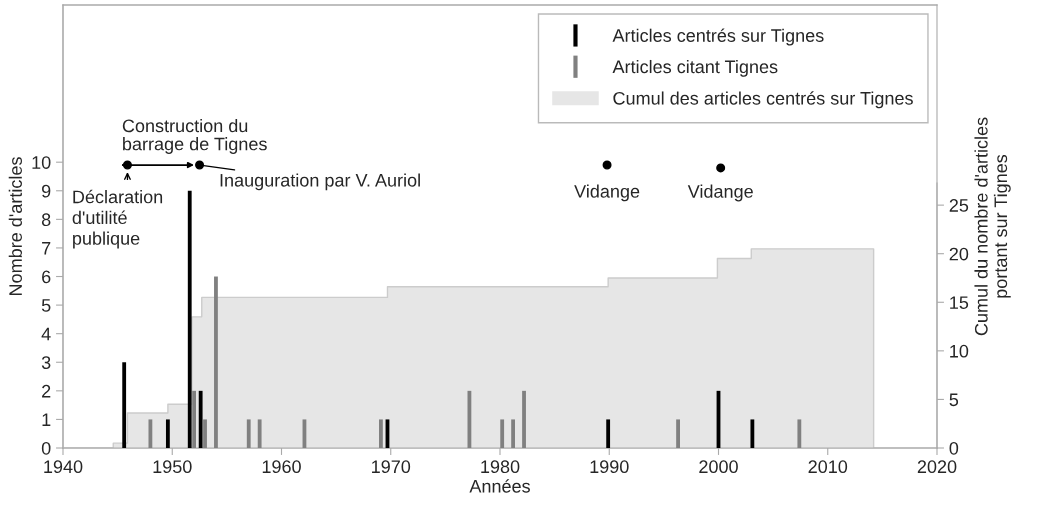 This screenshot has height=510, width=1039. Describe the element at coordinates (320, 182) in the screenshot. I see `annotation: Inauguration par V. Auriol` at that location.